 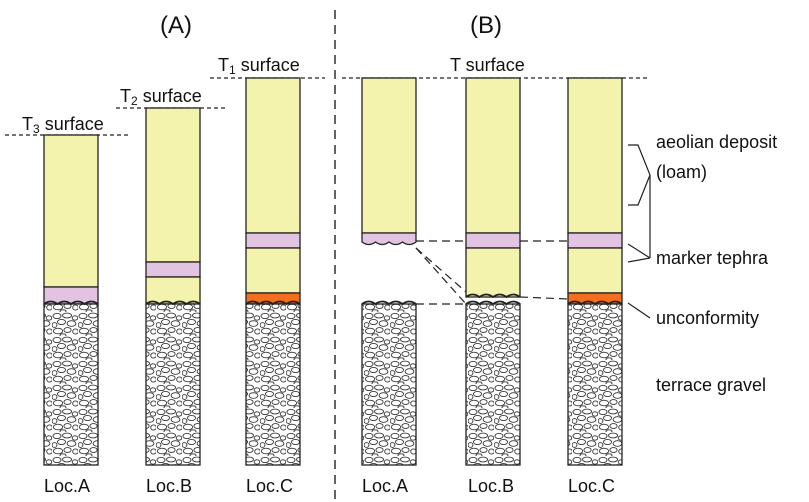 What do you see at coordinates (707, 318) in the screenshot?
I see `legend-unconformity: unconformity` at bounding box center [707, 318].